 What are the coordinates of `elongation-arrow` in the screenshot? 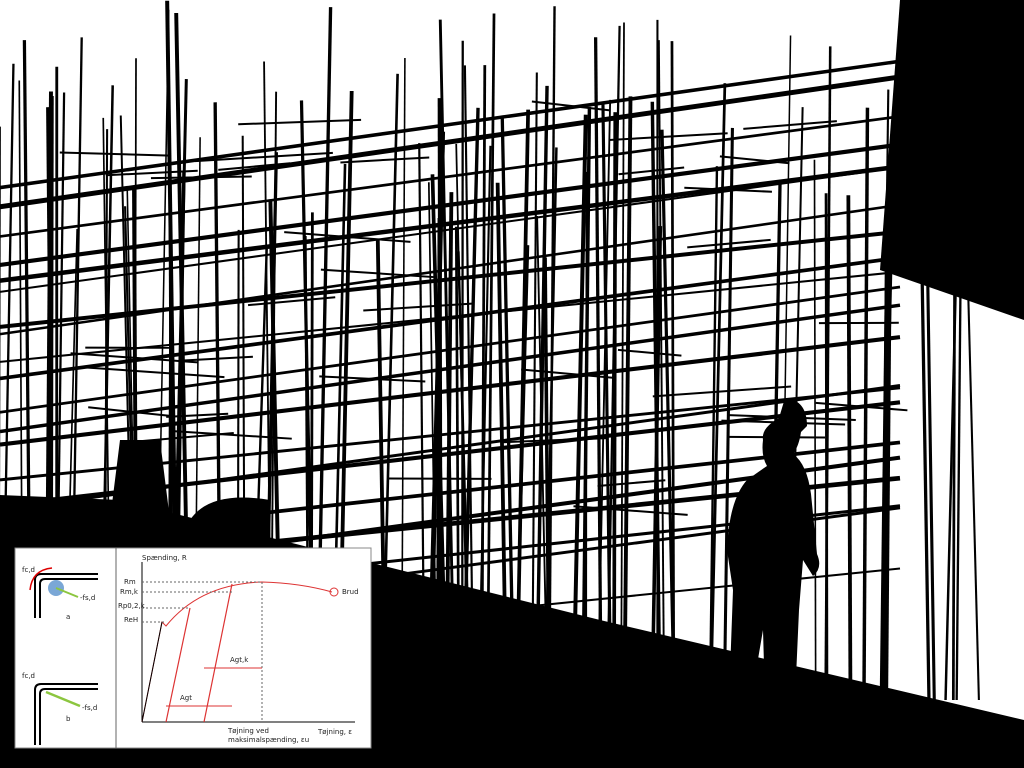 It's located at (214, 687).